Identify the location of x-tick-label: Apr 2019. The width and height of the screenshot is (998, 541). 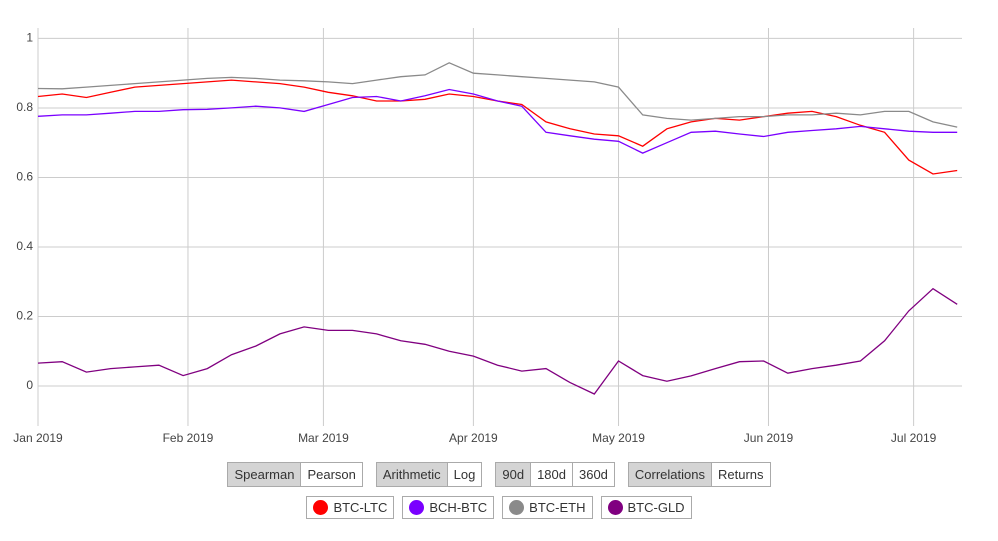
(473, 438).